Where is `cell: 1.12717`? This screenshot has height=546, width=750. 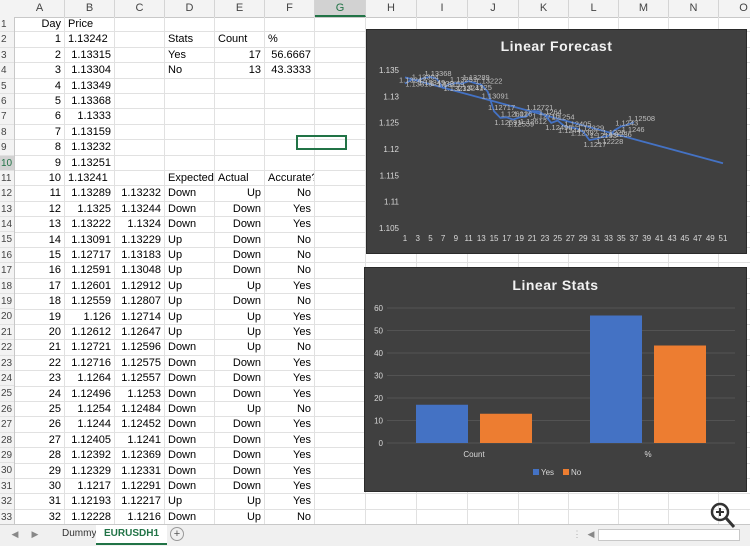 cell: 1.12717 is located at coordinates (90, 256).